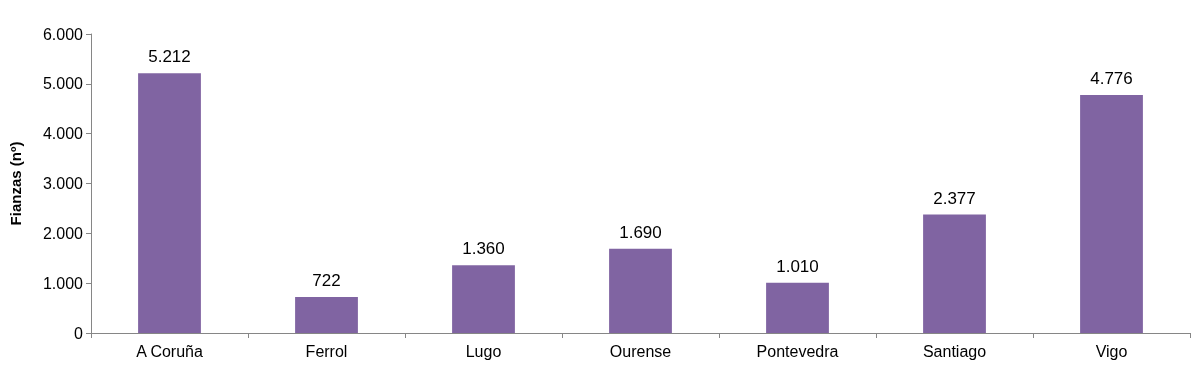 The width and height of the screenshot is (1200, 384). I want to click on x-tick-label: Ourense, so click(640, 351).